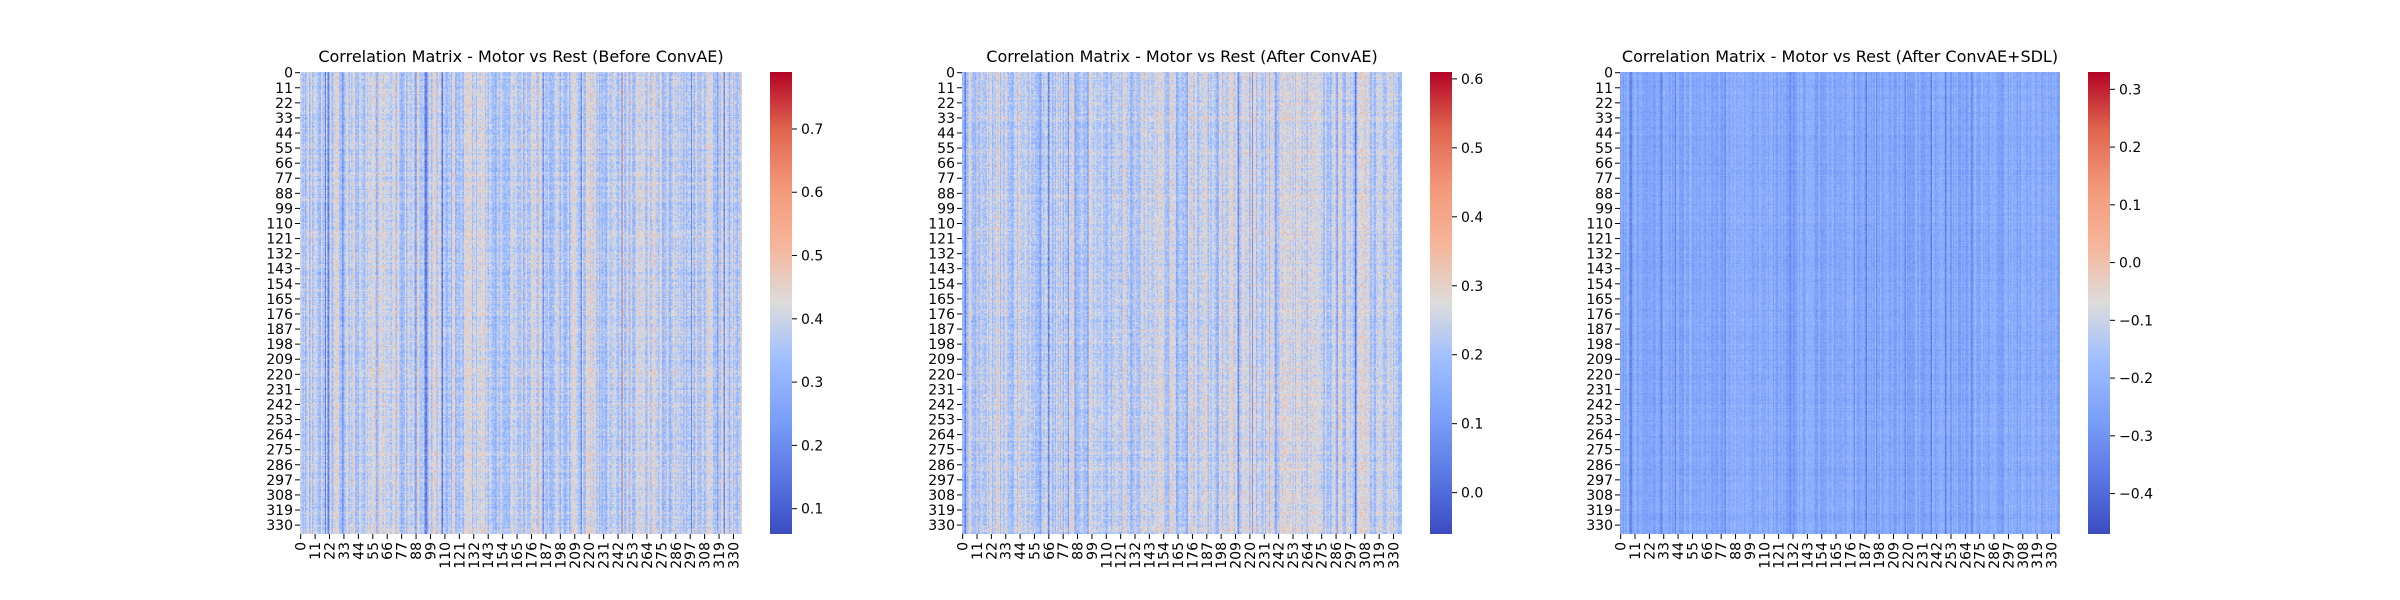 The height and width of the screenshot is (600, 2400). Describe the element at coordinates (941, 330) in the screenshot. I see `y-tick-label: 187` at that location.